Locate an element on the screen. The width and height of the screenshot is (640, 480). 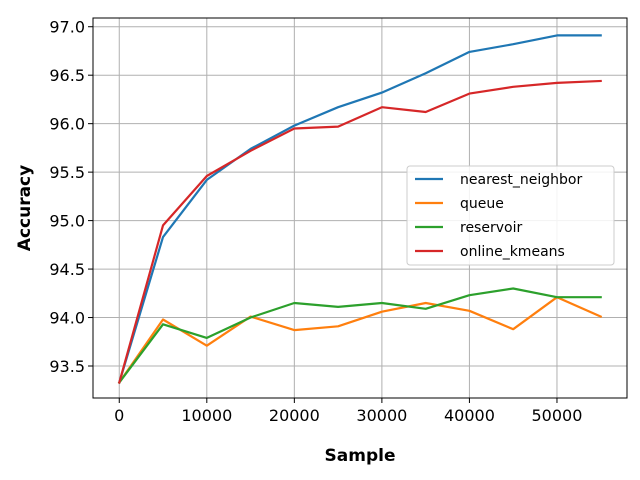
legend-label: nearest_neighbor is located at coordinates (521, 180).